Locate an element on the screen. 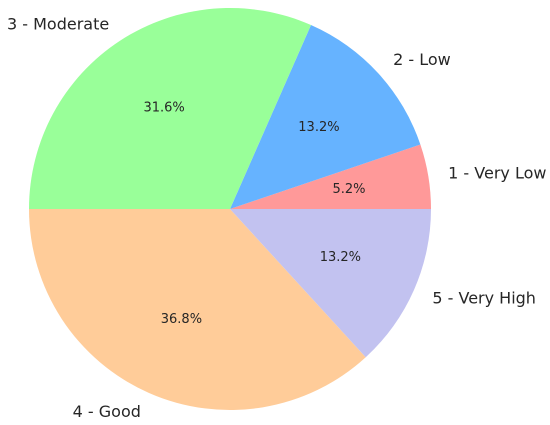  category-label-3-moderate: 3 - Moderate is located at coordinates (58, 23).